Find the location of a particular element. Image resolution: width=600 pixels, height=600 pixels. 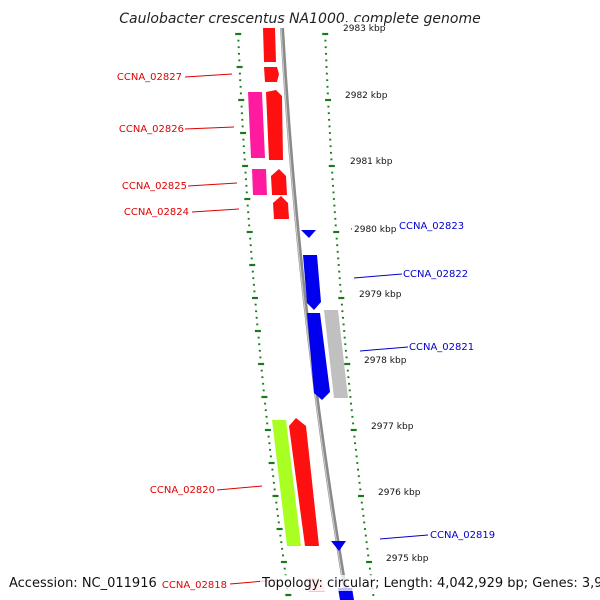

left-leader-lines is located at coordinates (230, 329).